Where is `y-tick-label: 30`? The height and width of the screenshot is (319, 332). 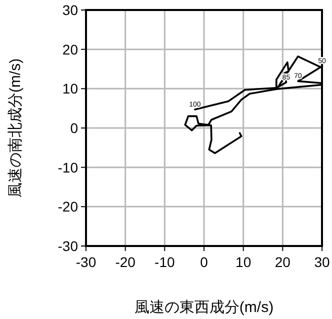 y-tick-label: 30 is located at coordinates (70, 10).